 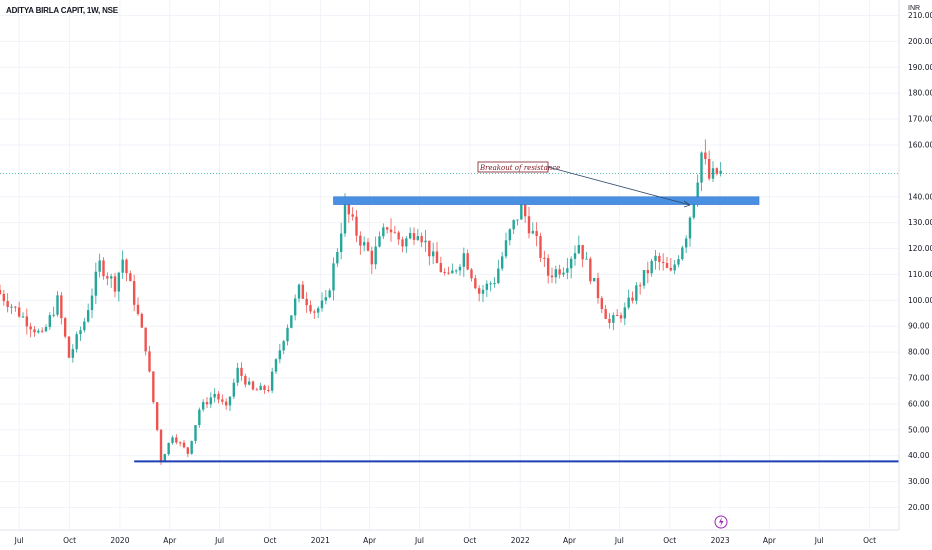 I want to click on y-tick-label: 170.00, so click(x=920, y=119).